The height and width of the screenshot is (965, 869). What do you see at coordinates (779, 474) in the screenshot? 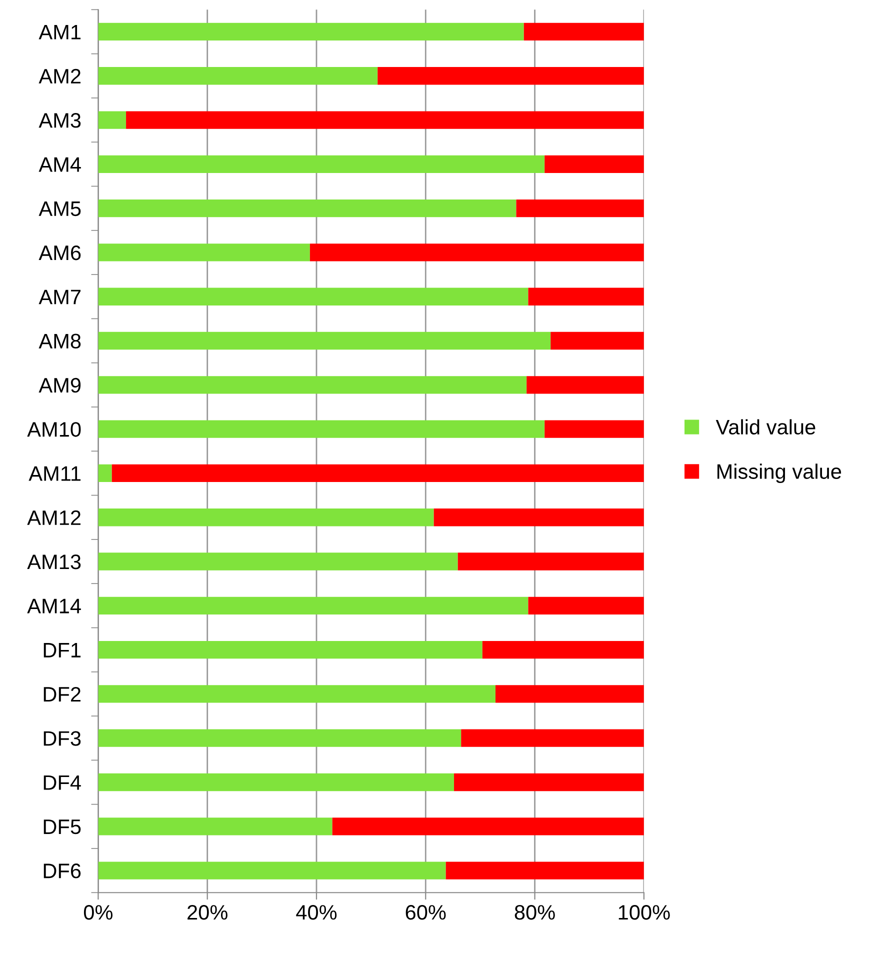
I see `legend-label: Missing value` at bounding box center [779, 474].